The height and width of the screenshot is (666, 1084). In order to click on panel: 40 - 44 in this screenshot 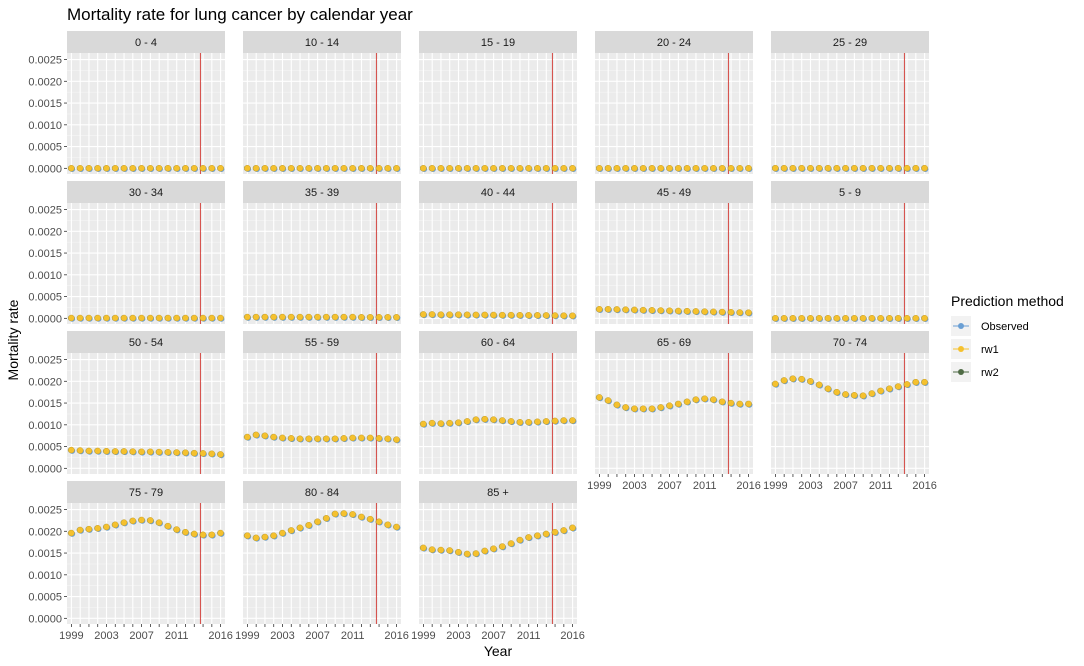, I will do `click(498, 252)`.